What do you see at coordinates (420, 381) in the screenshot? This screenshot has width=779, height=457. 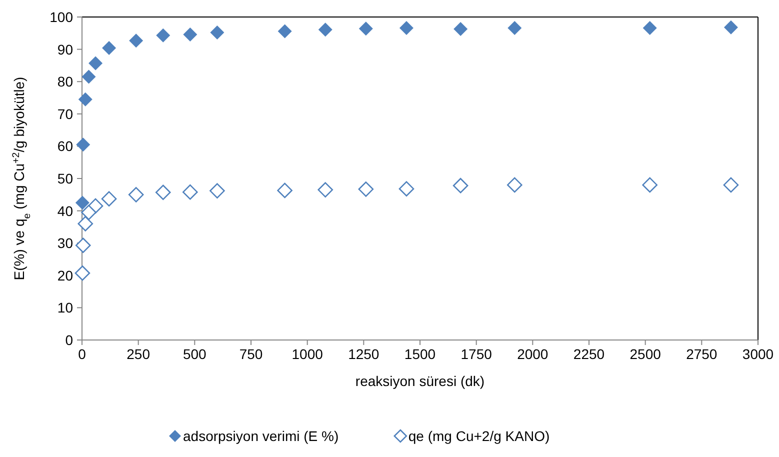 I see `x-axis-title: reaksiyon süresi (dk)` at bounding box center [420, 381].